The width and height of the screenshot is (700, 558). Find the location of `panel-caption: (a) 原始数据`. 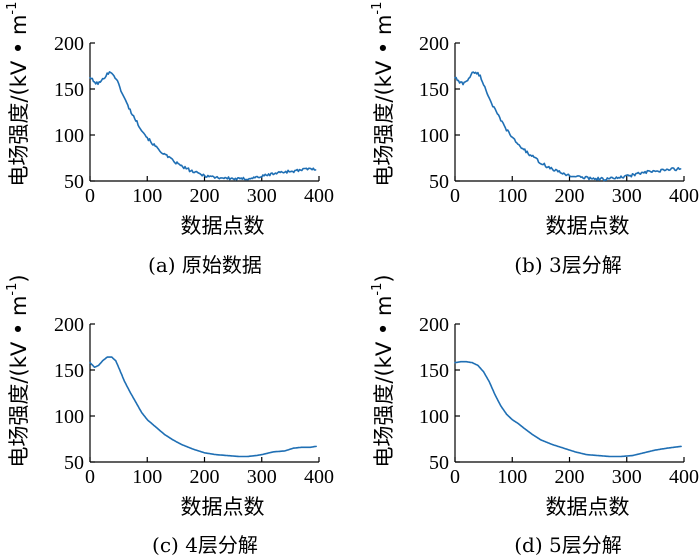

panel-caption: (a) 原始数据 is located at coordinates (205, 265).